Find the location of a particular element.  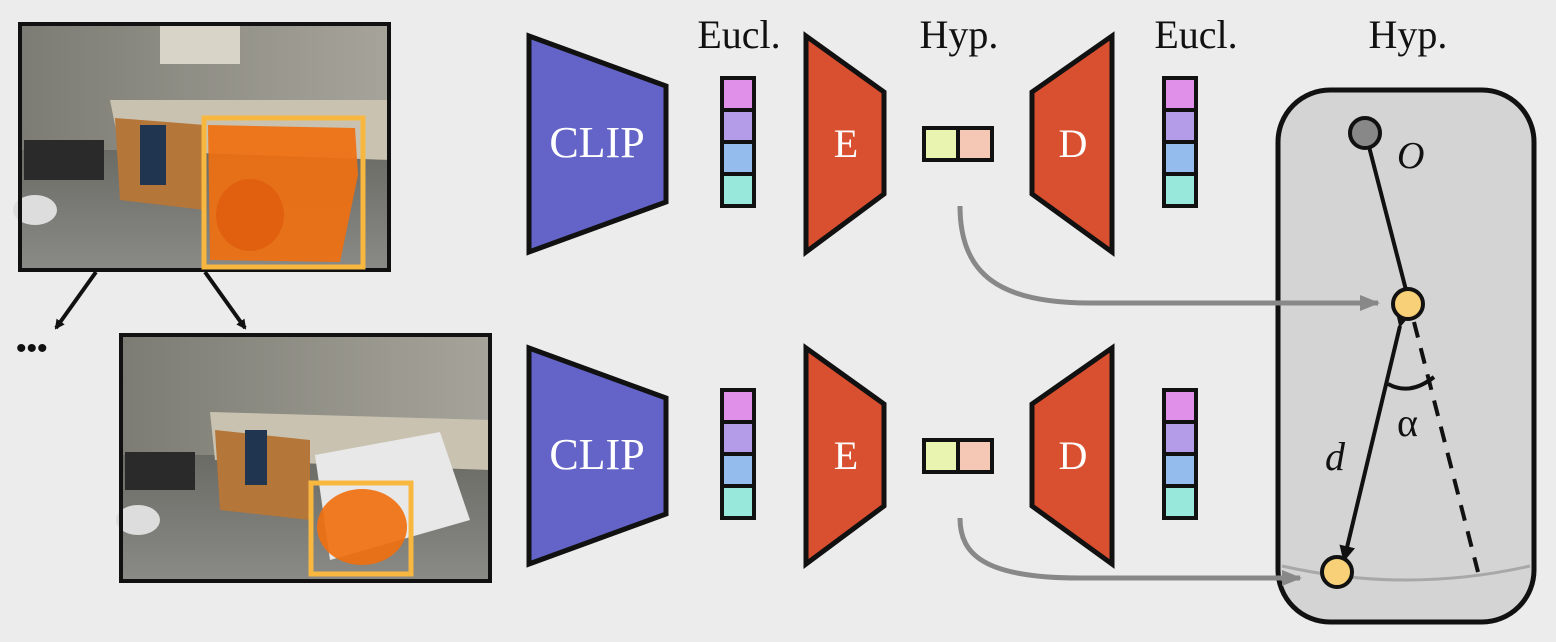

origin-line is located at coordinates (1386, 212).